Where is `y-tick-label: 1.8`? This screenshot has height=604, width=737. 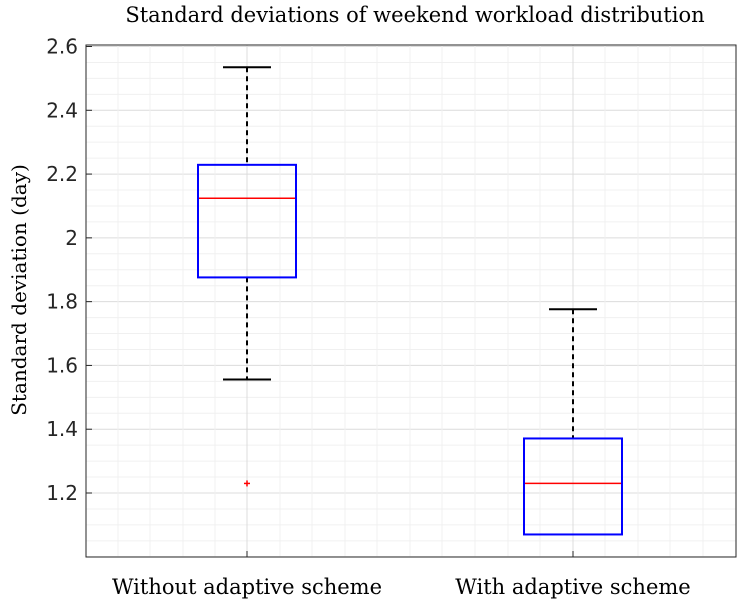 y-tick-label: 1.8 is located at coordinates (62, 302).